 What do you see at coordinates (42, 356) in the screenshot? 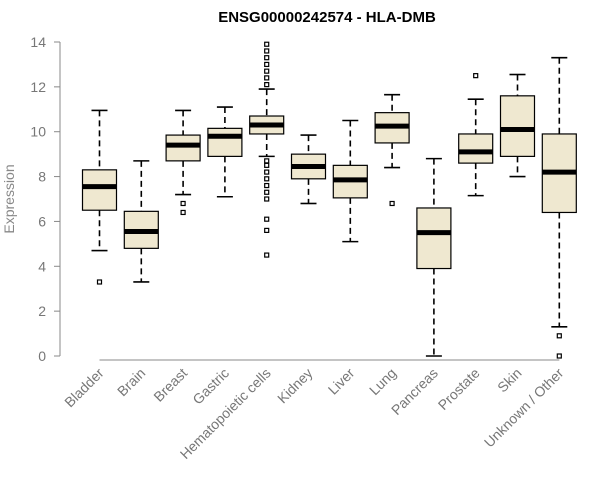
I see `y-tick-label: 0` at bounding box center [42, 356].